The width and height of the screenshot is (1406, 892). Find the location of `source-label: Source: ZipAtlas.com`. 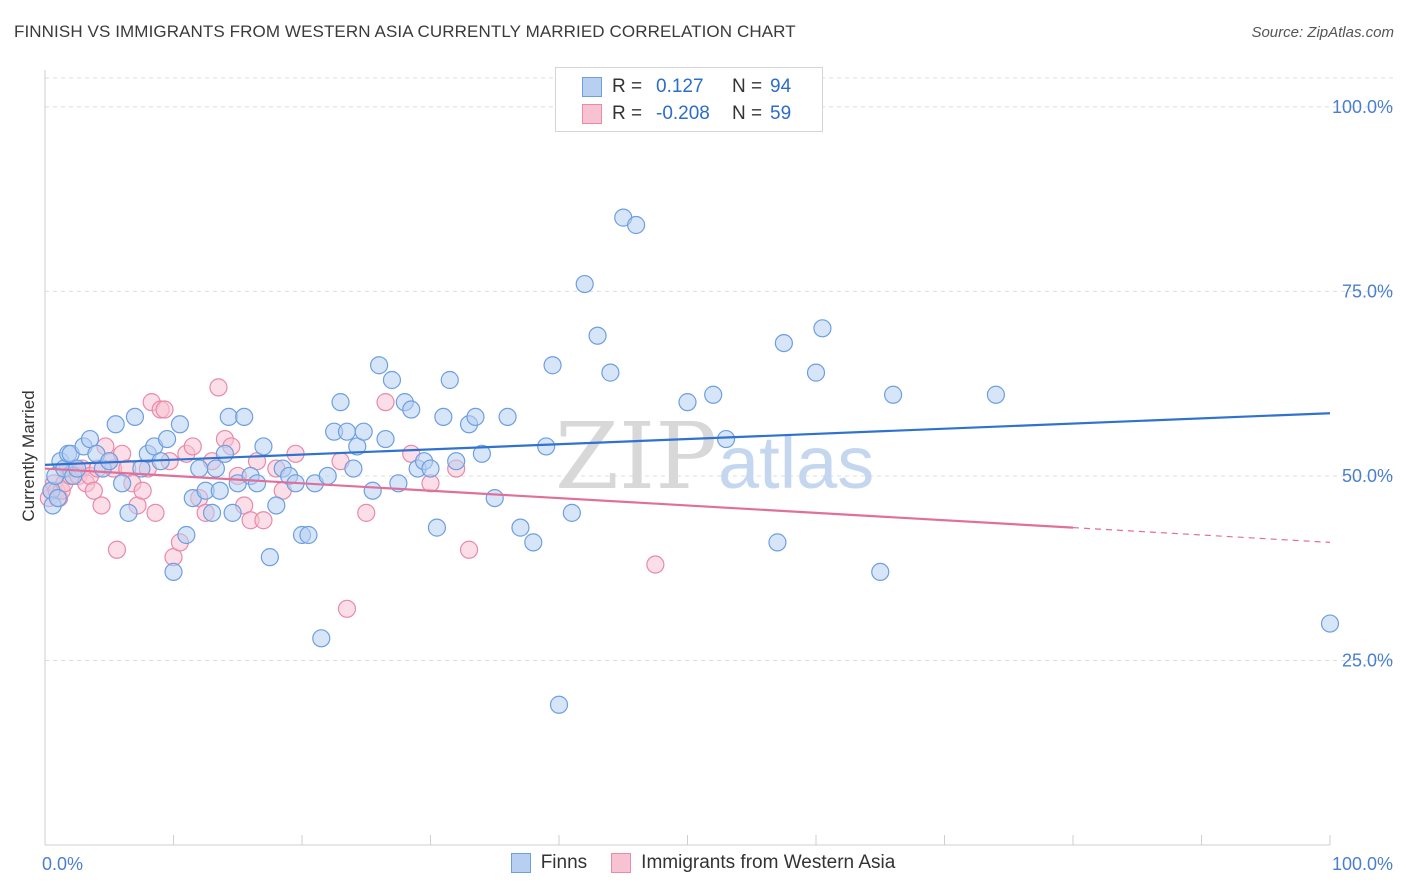

source-label: Source: ZipAtlas.com is located at coordinates (1322, 32).